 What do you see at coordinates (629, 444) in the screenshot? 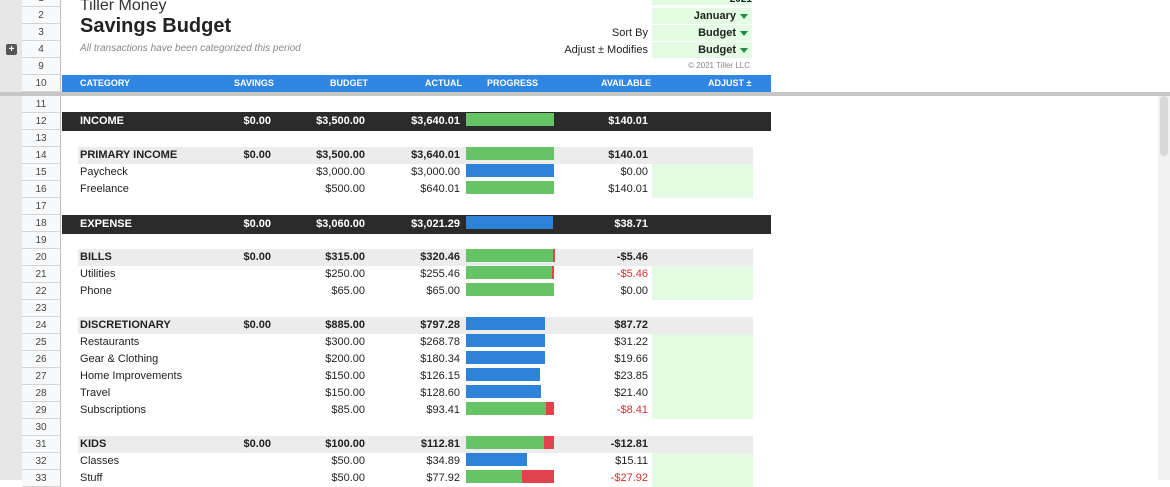
I see `group-available: -$12.81` at bounding box center [629, 444].